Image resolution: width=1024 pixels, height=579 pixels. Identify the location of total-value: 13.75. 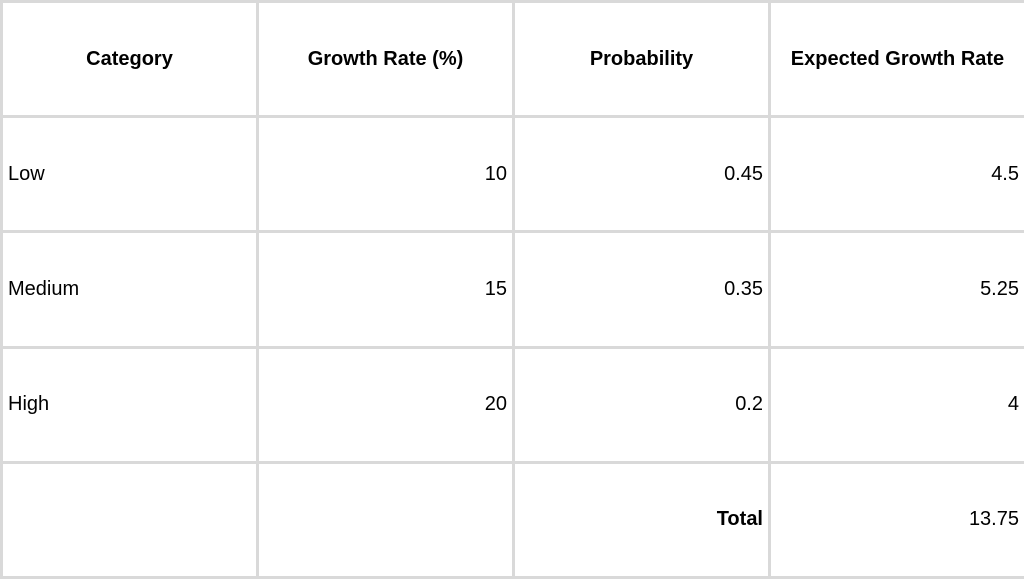
(896, 519).